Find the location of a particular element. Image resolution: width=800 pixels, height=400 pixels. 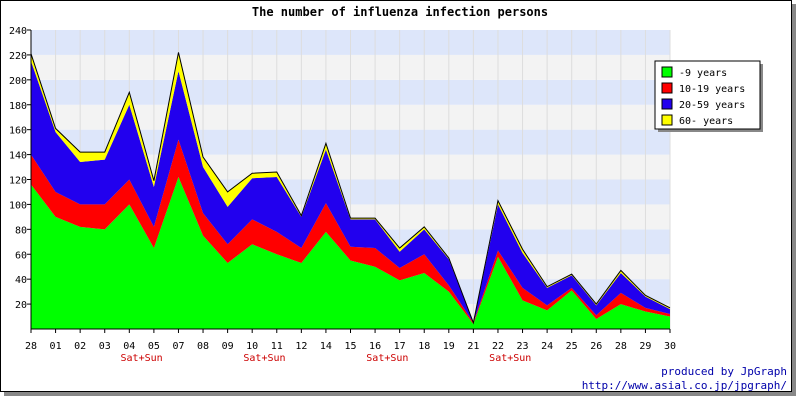

x-tick-label: 14 is located at coordinates (326, 346).